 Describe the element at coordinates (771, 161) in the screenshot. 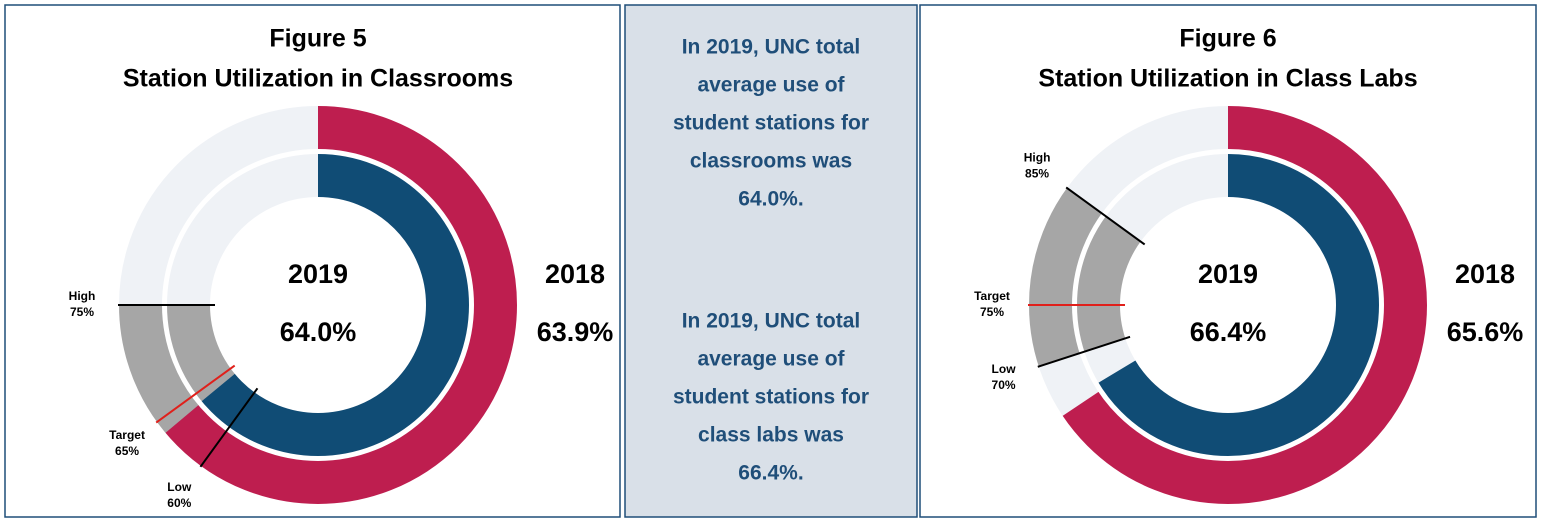

I see `note-line: classrooms was` at that location.